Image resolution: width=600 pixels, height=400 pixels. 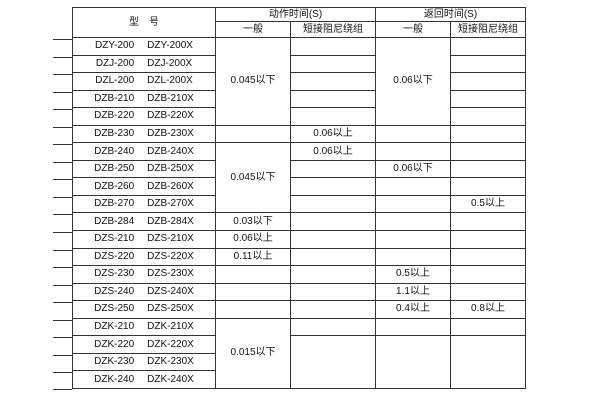 What do you see at coordinates (144, 22) in the screenshot?
I see `header-model: 型 号` at bounding box center [144, 22].